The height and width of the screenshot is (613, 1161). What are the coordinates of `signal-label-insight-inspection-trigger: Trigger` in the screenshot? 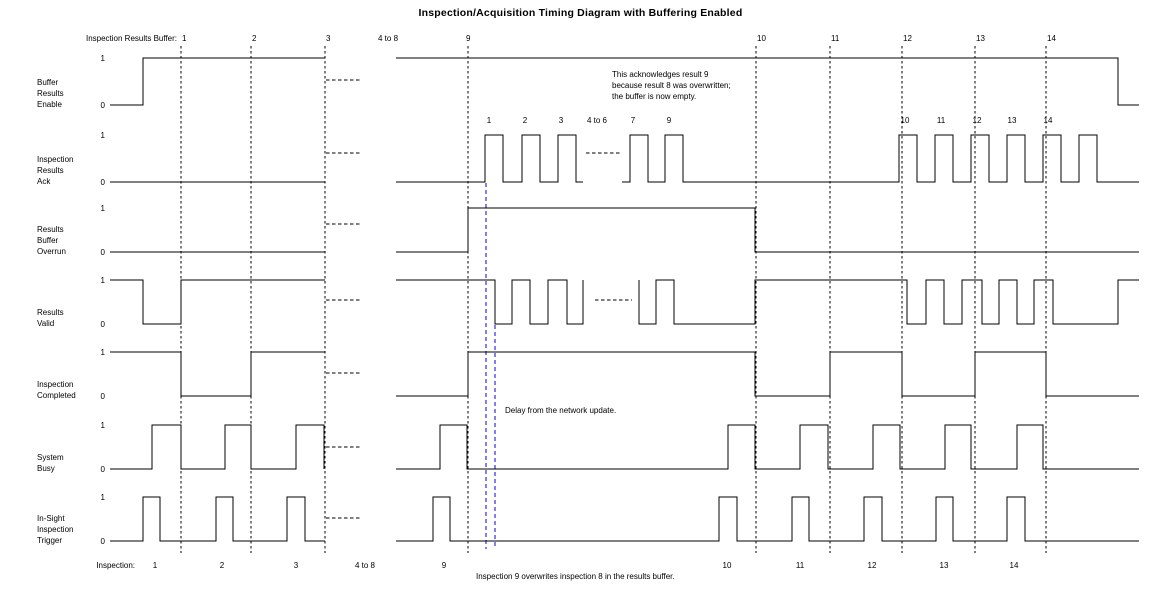 It's located at (49, 540).